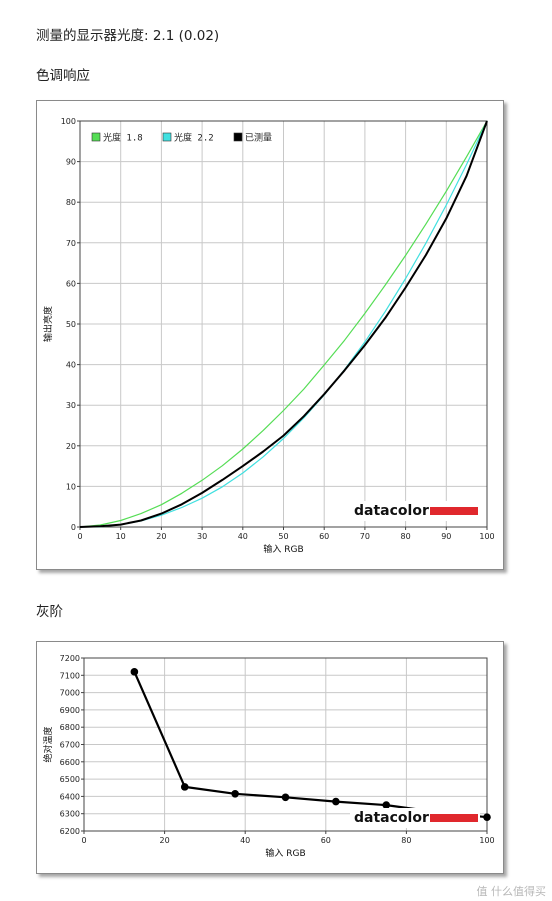 Image resolution: width=552 pixels, height=901 pixels. Describe the element at coordinates (258, 138) in the screenshot. I see `tone-legend-label-2: 已测量` at that location.